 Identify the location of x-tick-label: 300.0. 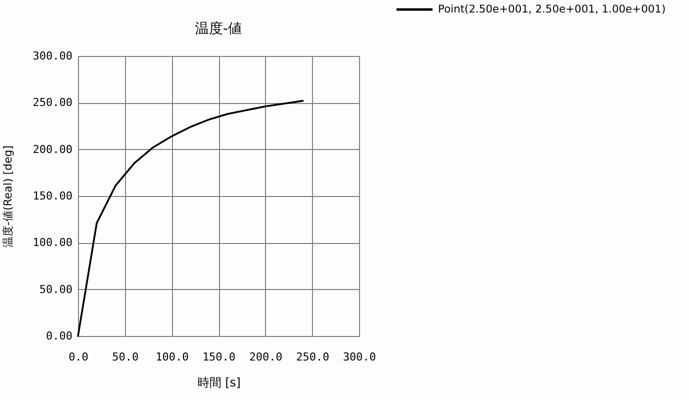
(359, 357).